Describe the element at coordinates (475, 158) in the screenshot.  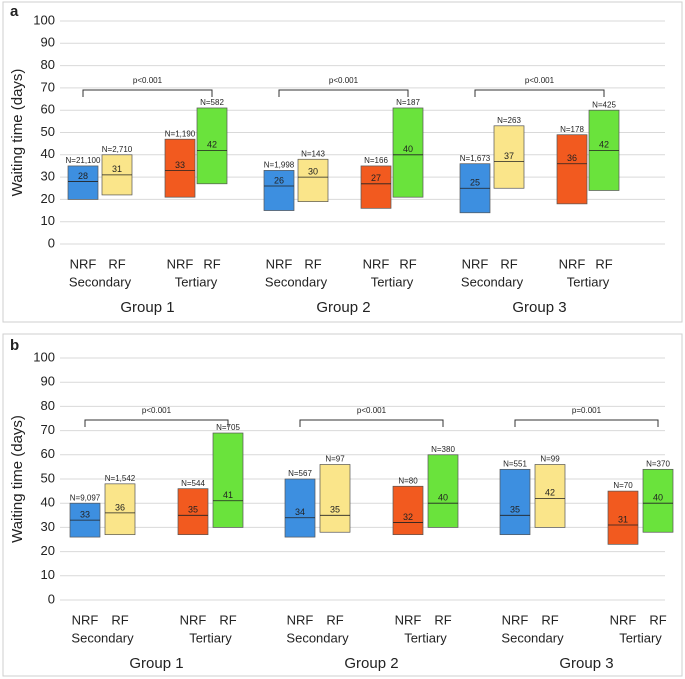
I see `n-label: N=1,673` at that location.